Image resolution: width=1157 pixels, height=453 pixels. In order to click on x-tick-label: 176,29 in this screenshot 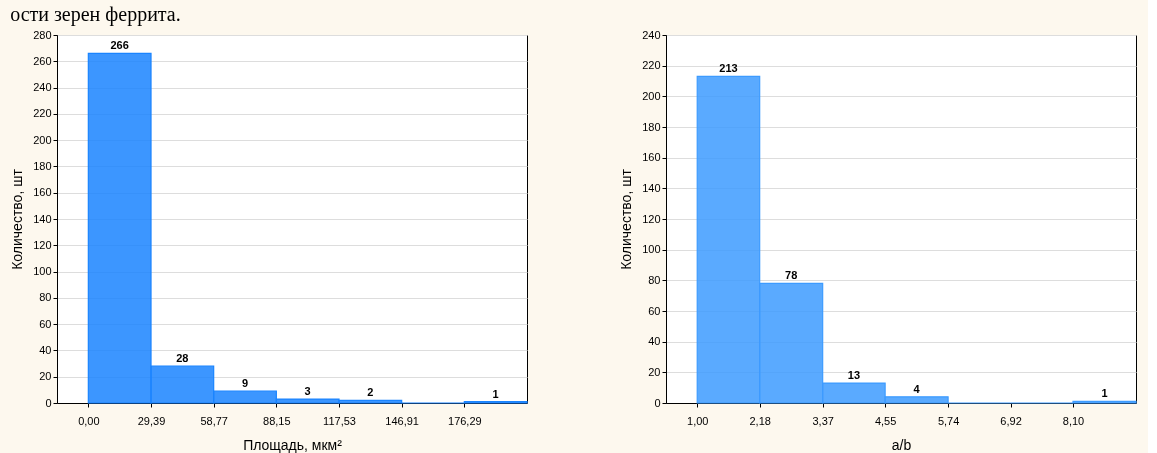, I will do `click(465, 420)`.